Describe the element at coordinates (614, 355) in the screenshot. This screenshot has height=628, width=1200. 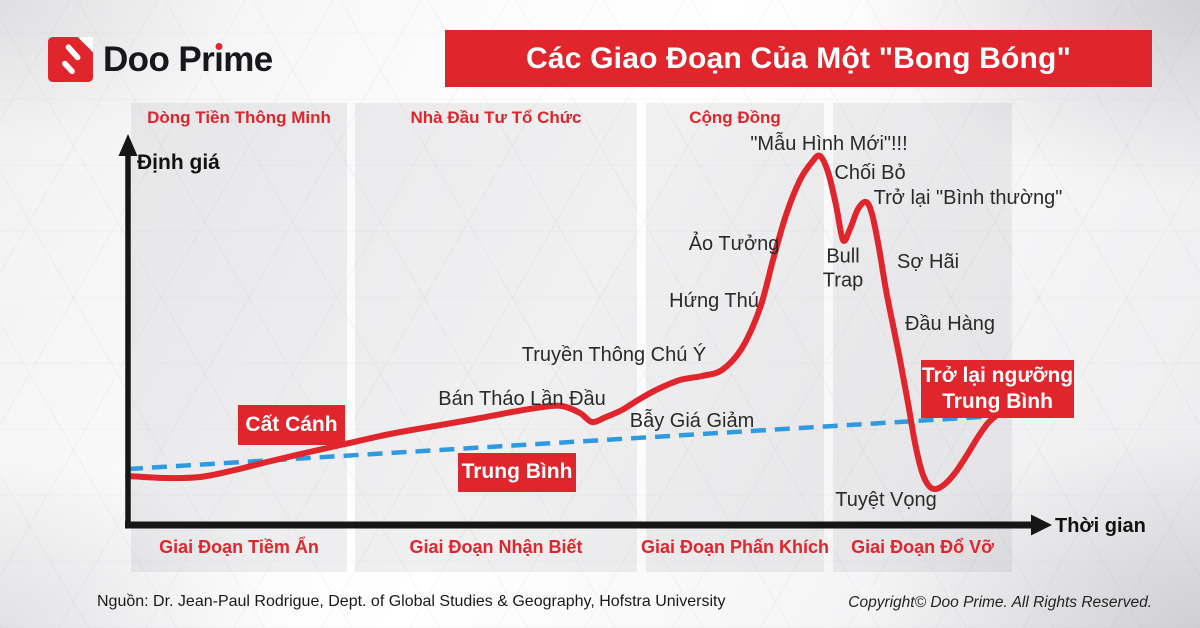
I see `curve-annotation-2: Truyền Thông Chú Ý` at that location.